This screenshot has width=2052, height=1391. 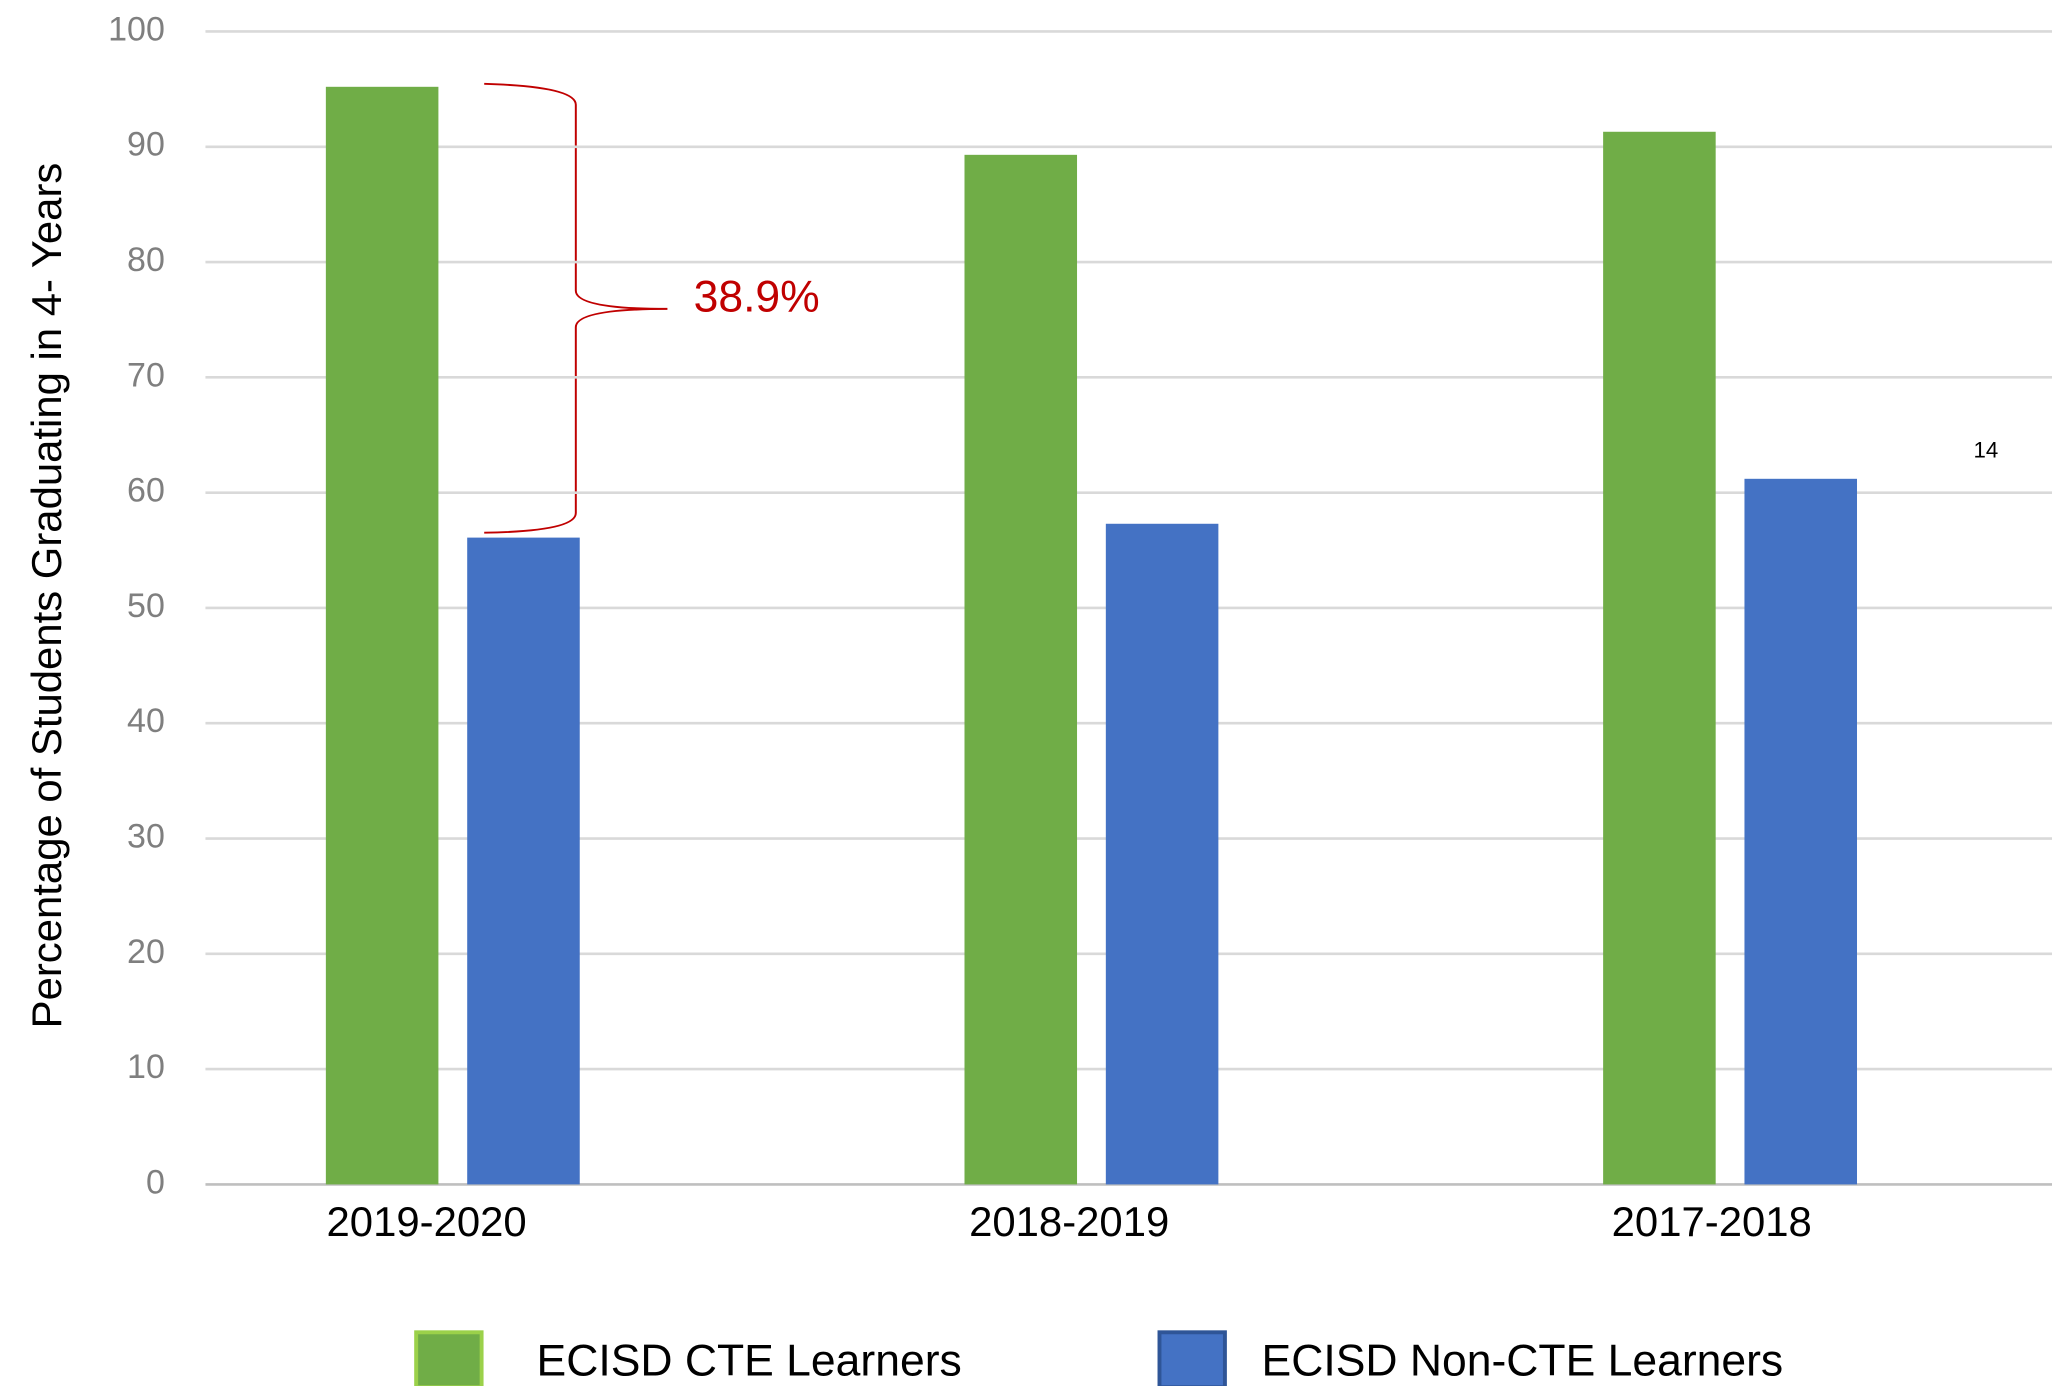 I want to click on annotation: 38.9%, so click(x=757, y=296).